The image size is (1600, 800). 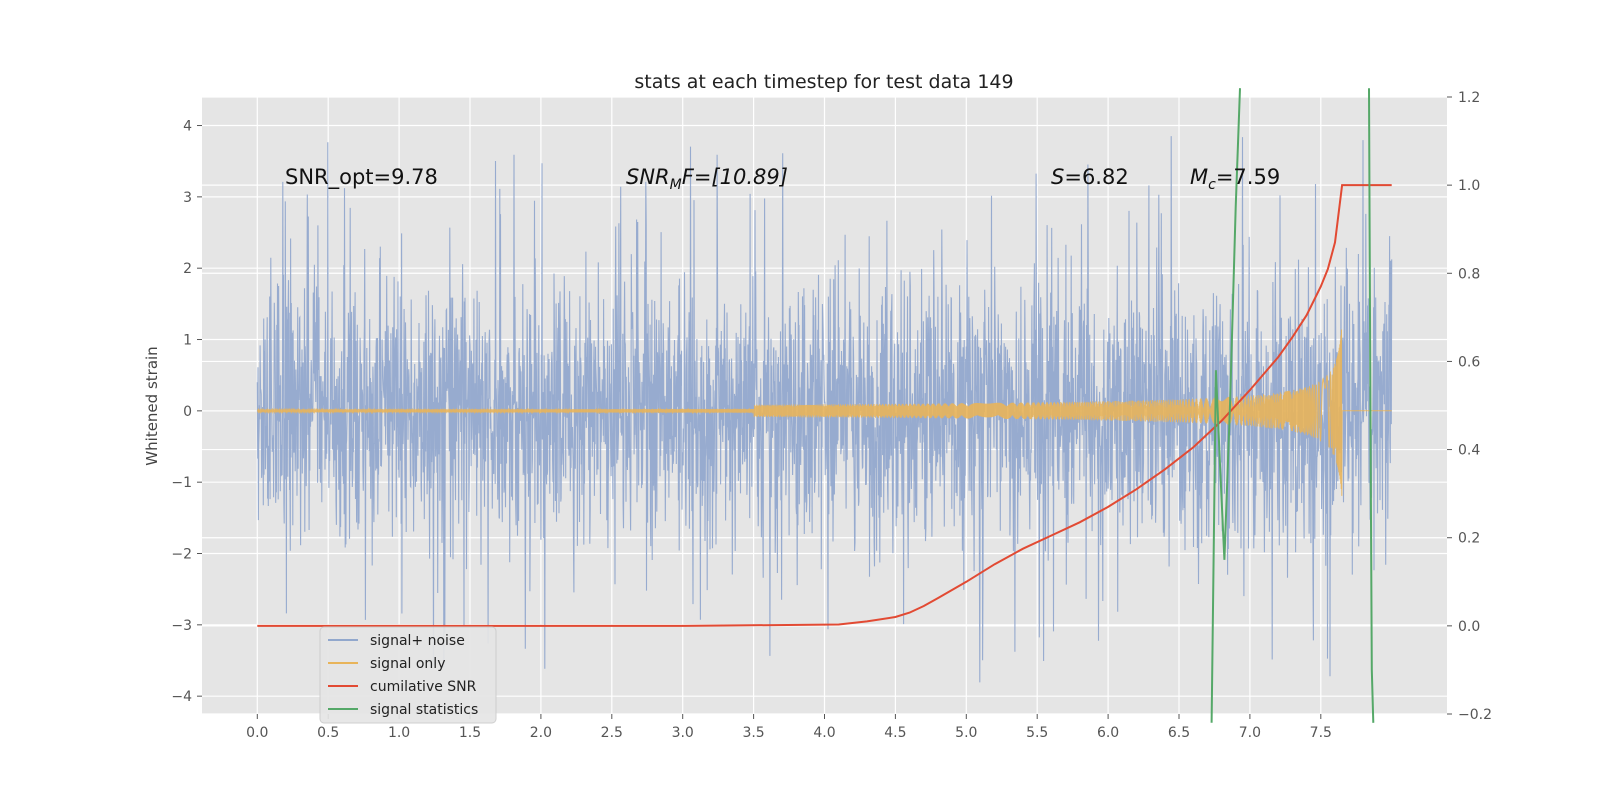 What do you see at coordinates (152, 405) in the screenshot?
I see `y-axis-label: Whitened strain` at bounding box center [152, 405].